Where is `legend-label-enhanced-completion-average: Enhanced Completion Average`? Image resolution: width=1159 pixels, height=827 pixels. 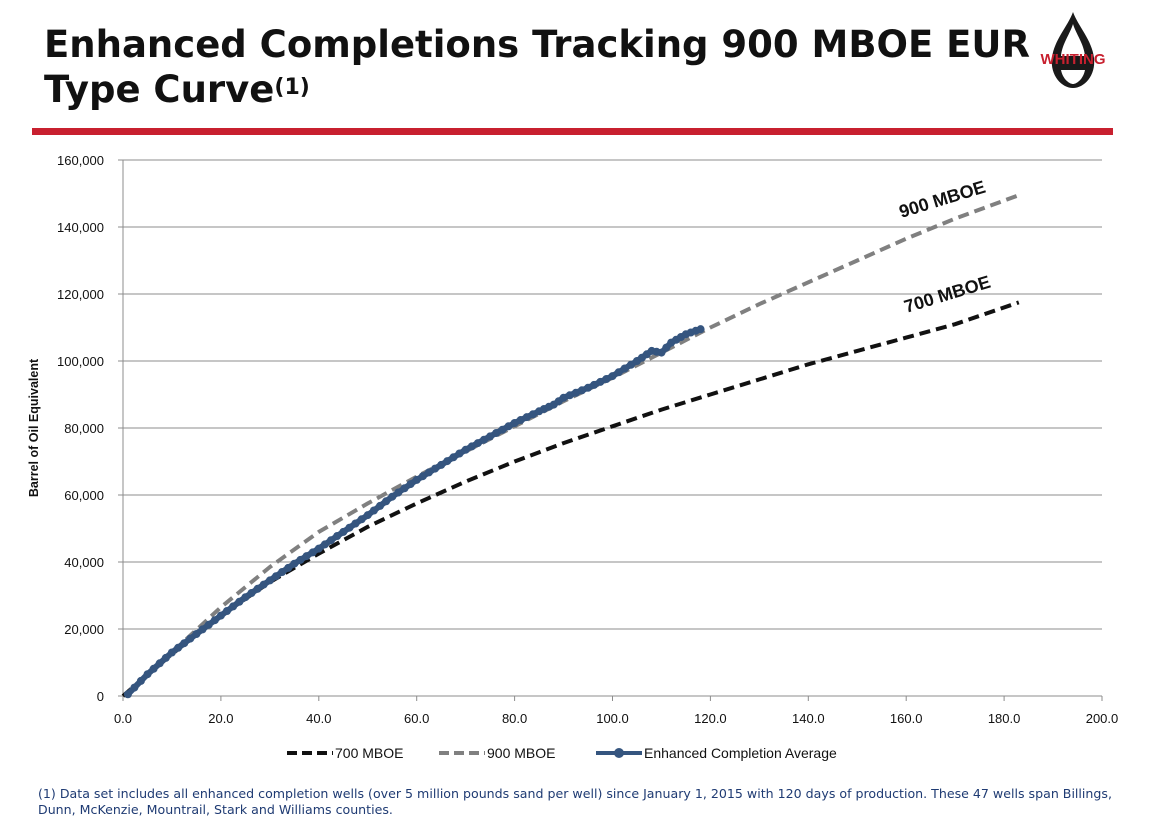
legend-label-enhanced-completion-average: Enhanced Completion Average is located at coordinates (740, 753).